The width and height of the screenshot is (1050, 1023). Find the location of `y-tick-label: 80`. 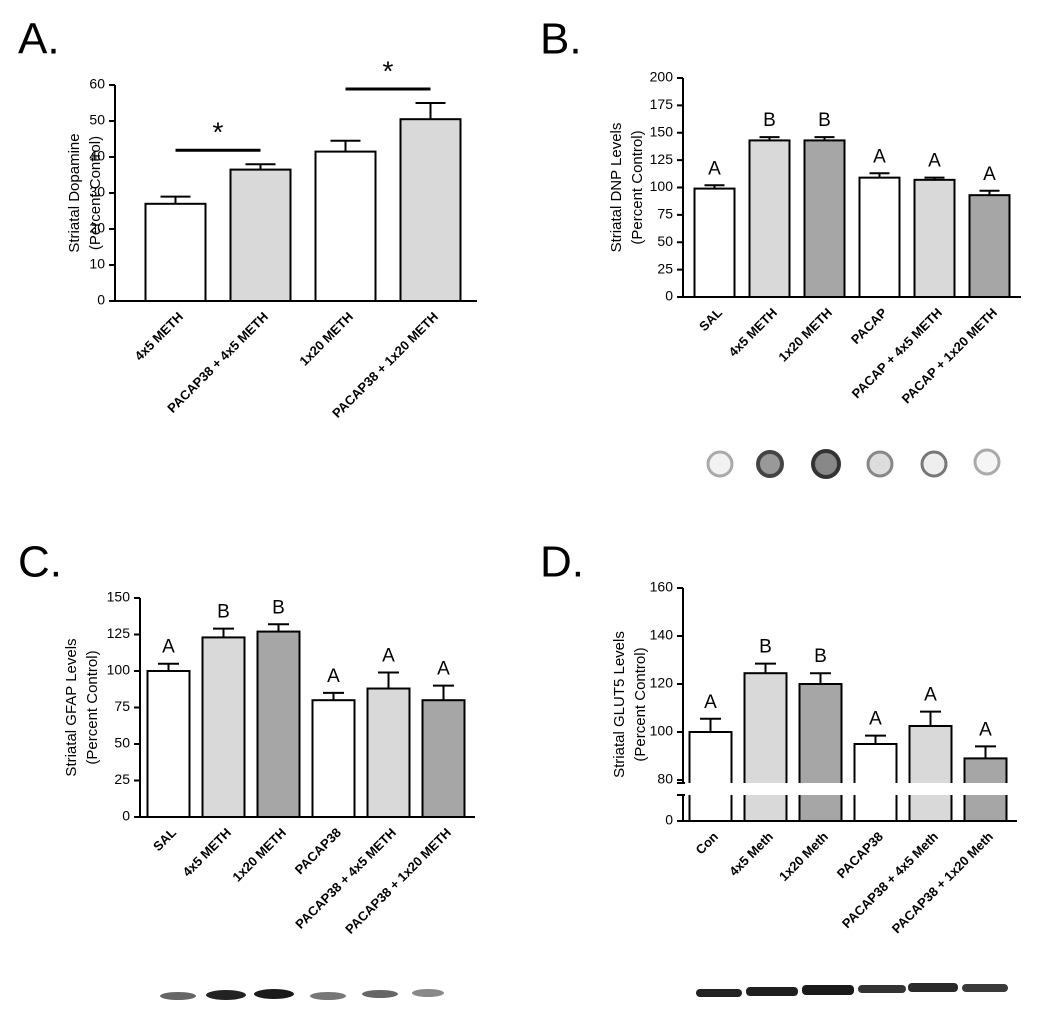

y-tick-label: 80 is located at coordinates (665, 779).